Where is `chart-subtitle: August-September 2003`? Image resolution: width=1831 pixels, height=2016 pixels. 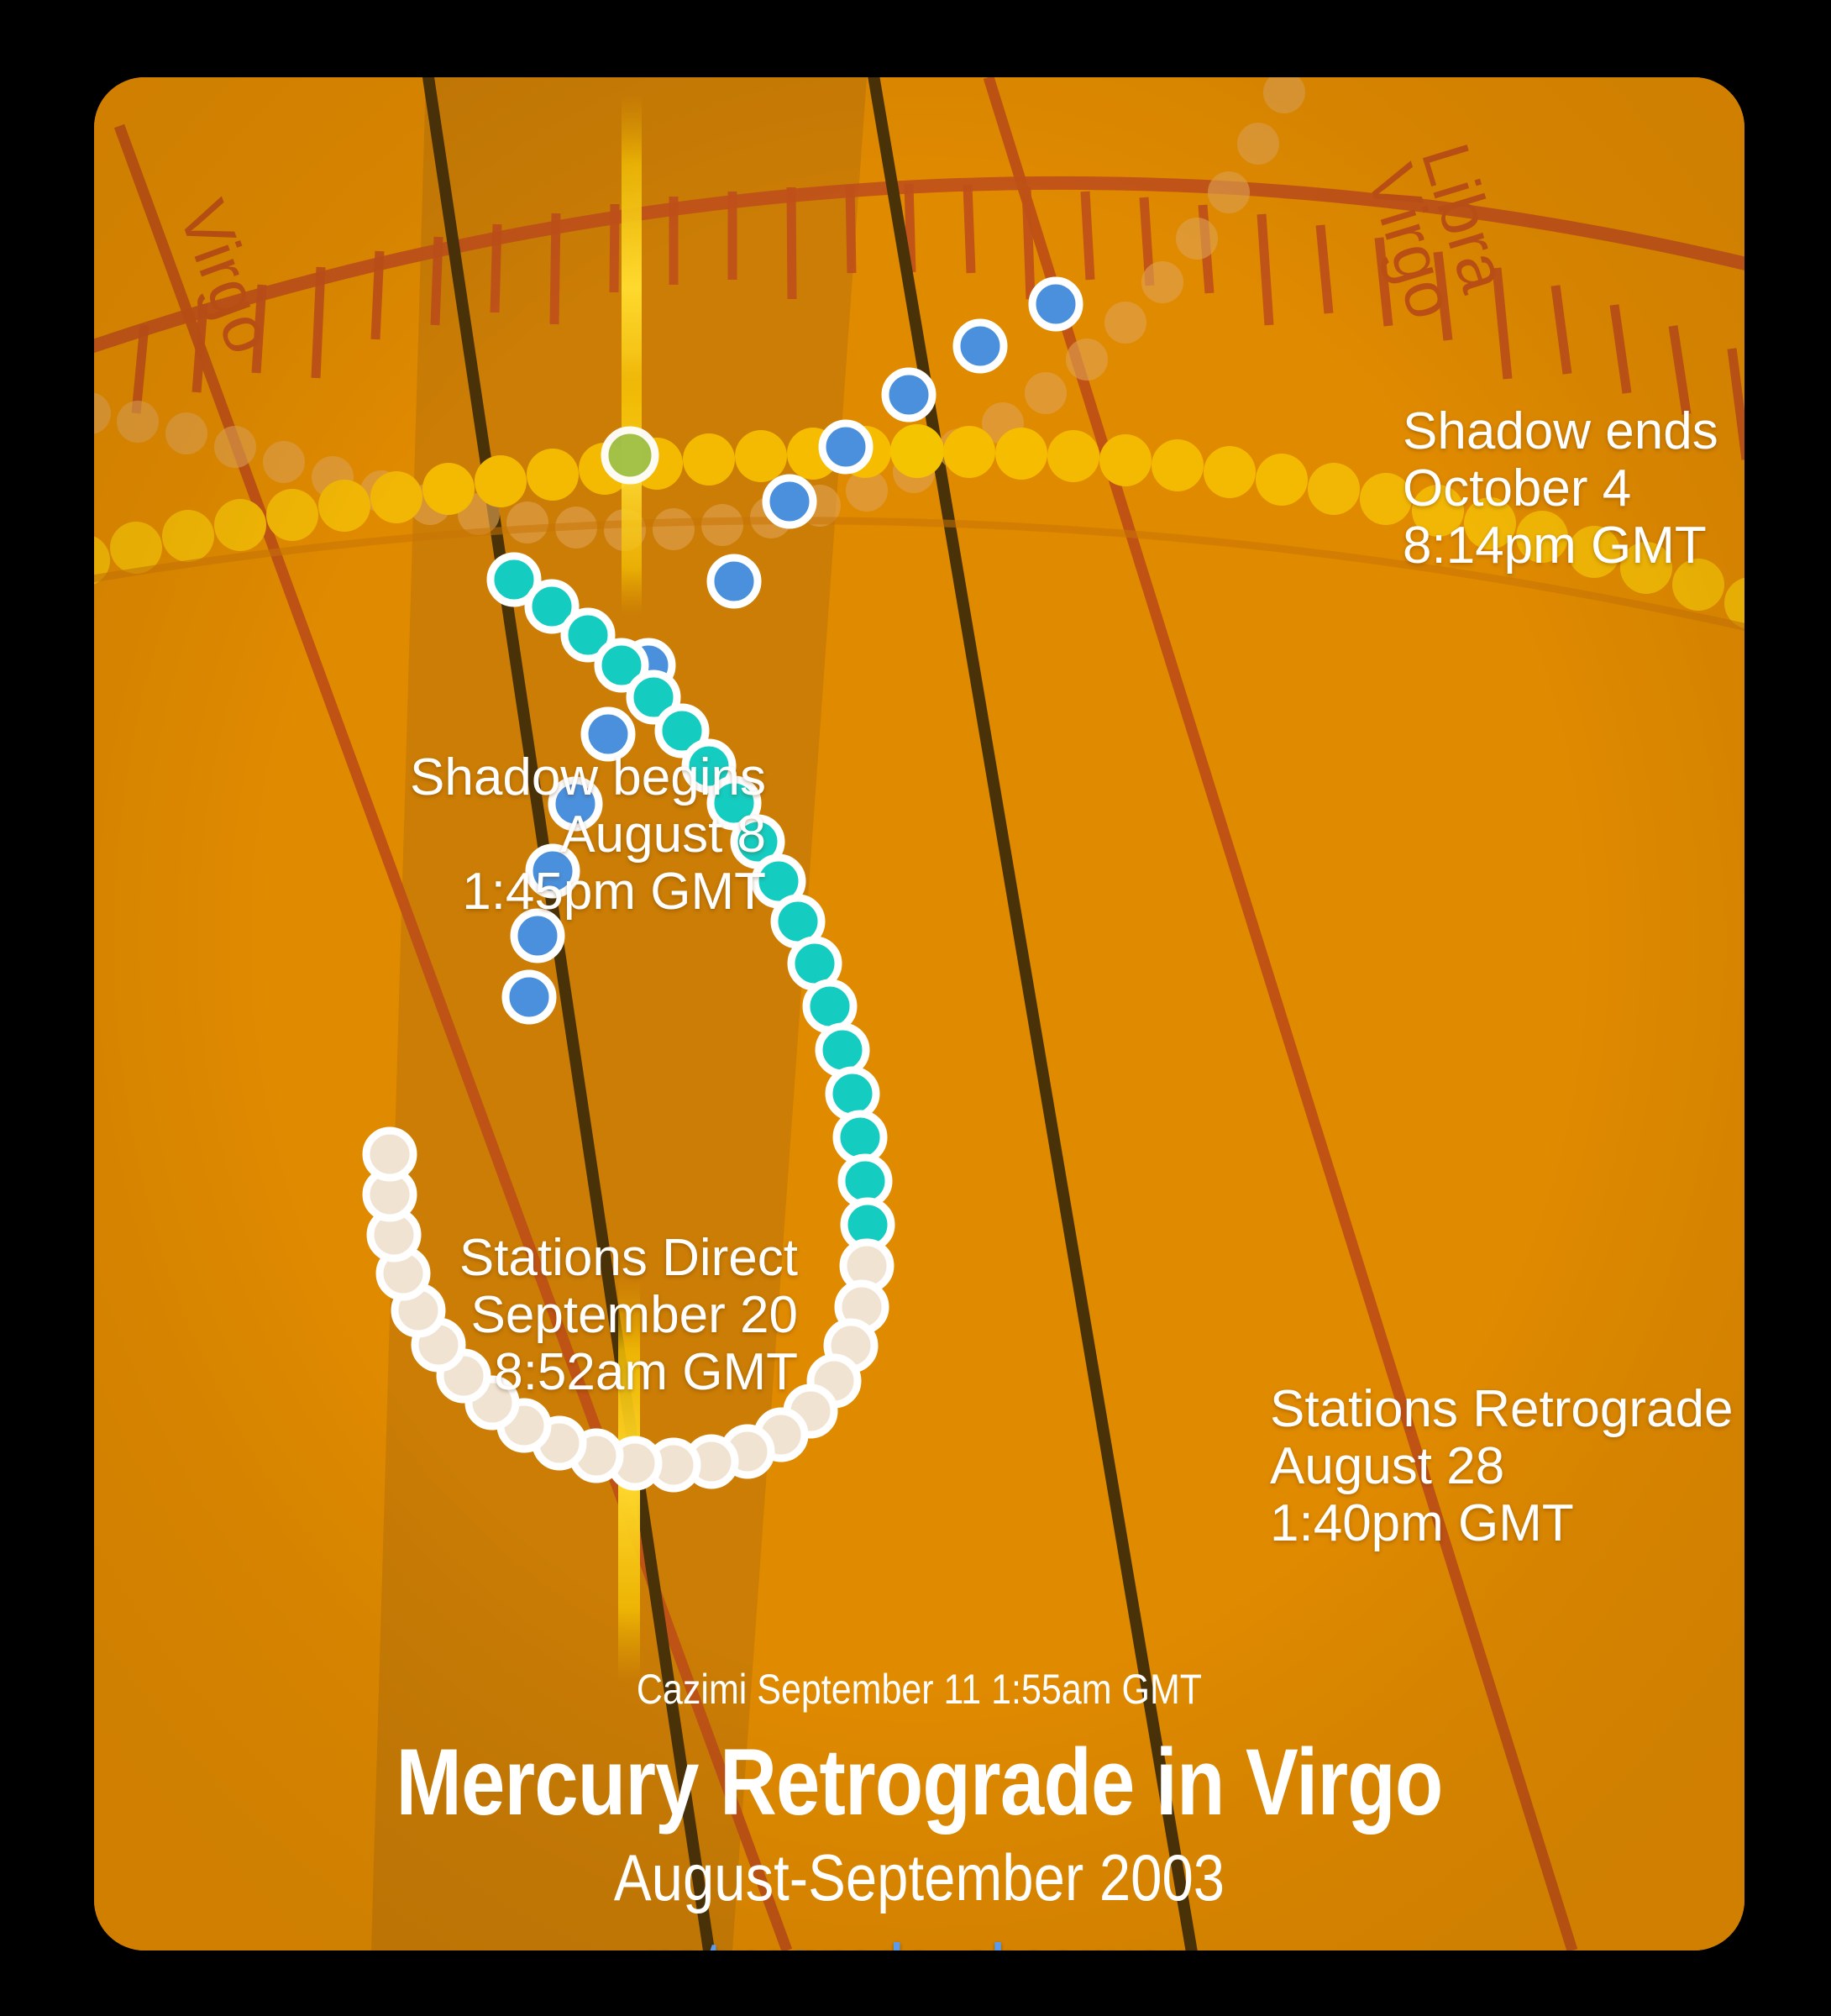
chart-subtitle: August-September 2003 is located at coordinates (919, 1877).